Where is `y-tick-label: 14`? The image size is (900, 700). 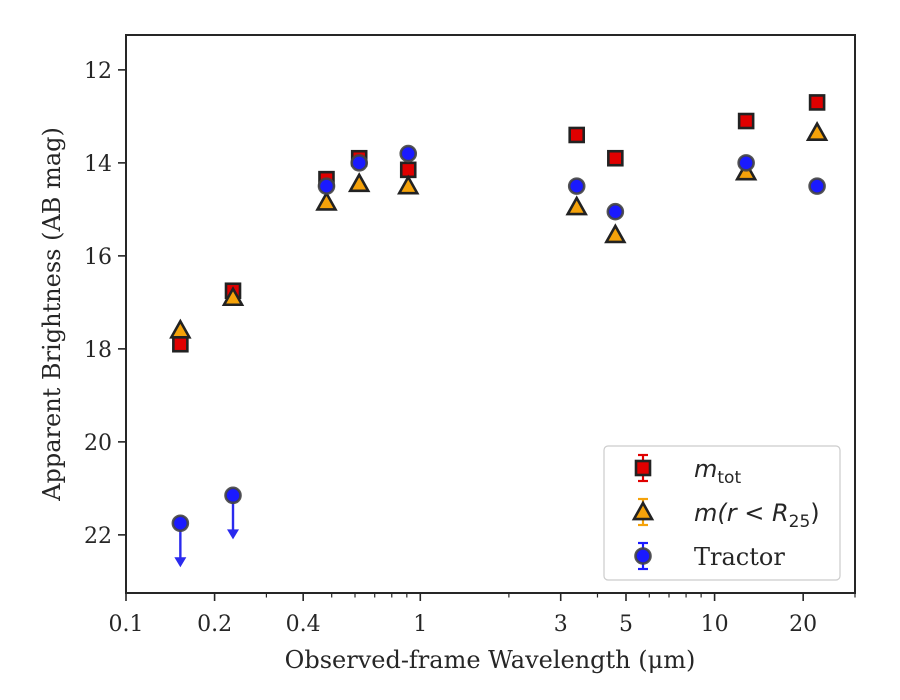 y-tick-label: 14 is located at coordinates (98, 164).